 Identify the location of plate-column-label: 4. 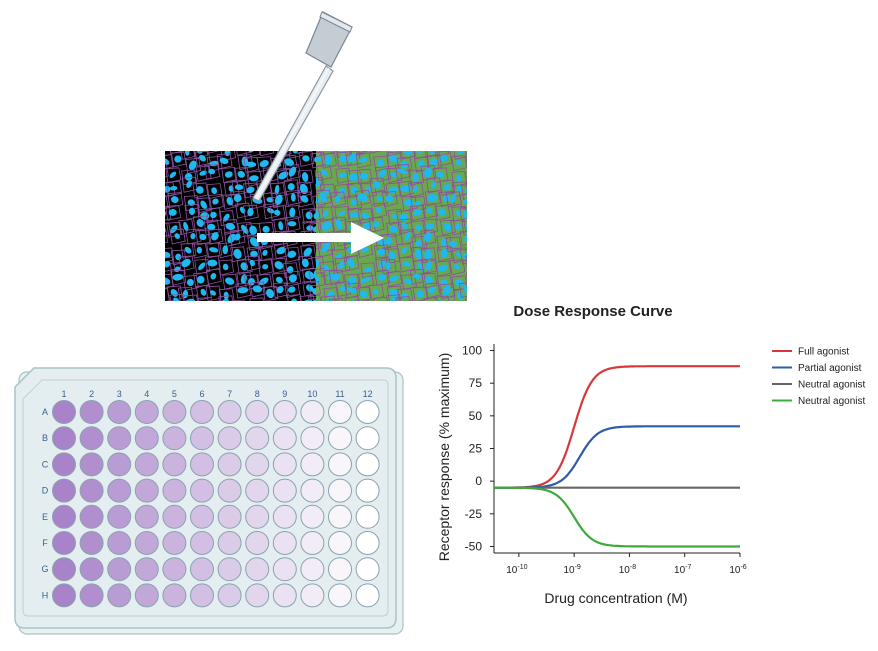
(146, 394).